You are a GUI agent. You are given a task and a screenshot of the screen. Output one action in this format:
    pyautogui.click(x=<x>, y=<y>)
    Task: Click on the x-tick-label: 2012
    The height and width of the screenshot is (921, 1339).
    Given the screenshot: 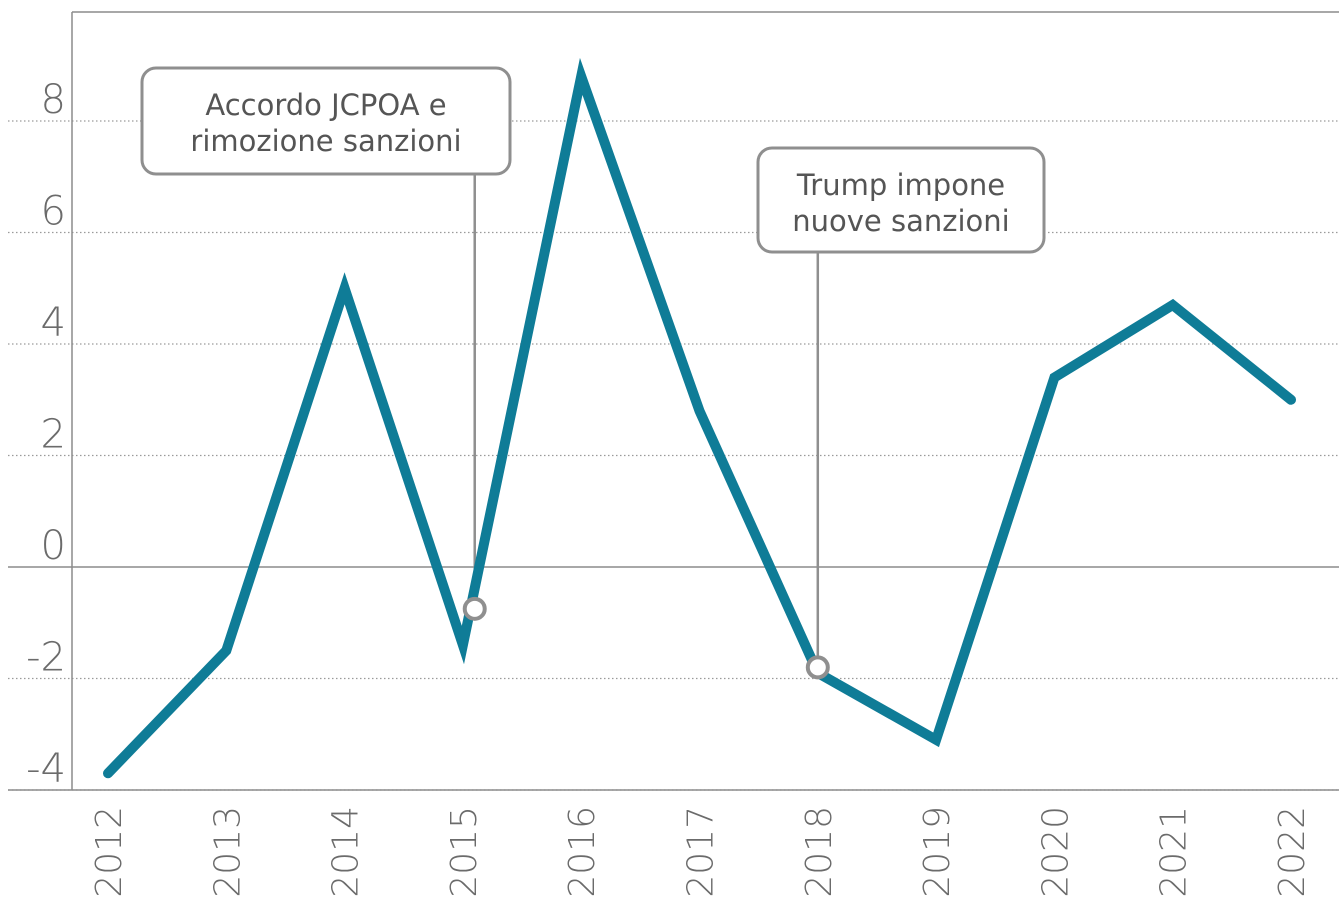 What is the action you would take?
    pyautogui.click(x=109, y=852)
    